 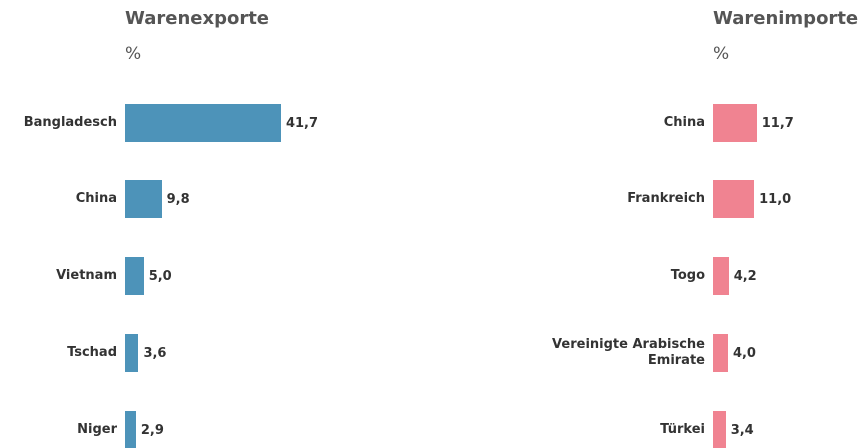 What do you see at coordinates (70, 122) in the screenshot?
I see `category-label: Bangladesch` at bounding box center [70, 122].